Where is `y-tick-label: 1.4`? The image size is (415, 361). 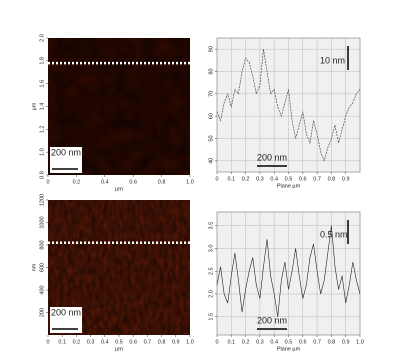
y-tick-label: 1.4 is located at coordinates (42, 107).